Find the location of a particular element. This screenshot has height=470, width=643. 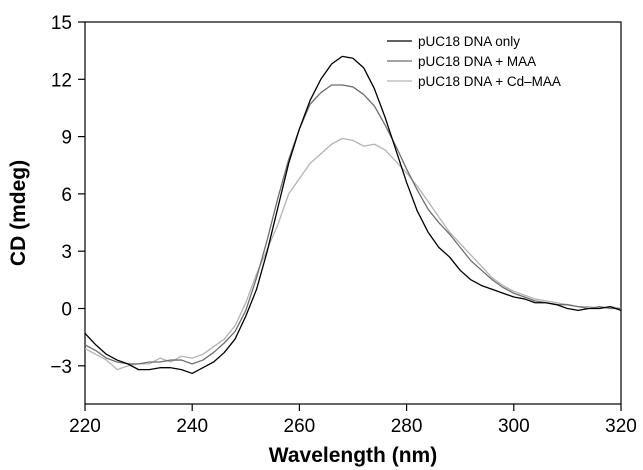

x-axis-title: Wavelength (nm) is located at coordinates (353, 455).